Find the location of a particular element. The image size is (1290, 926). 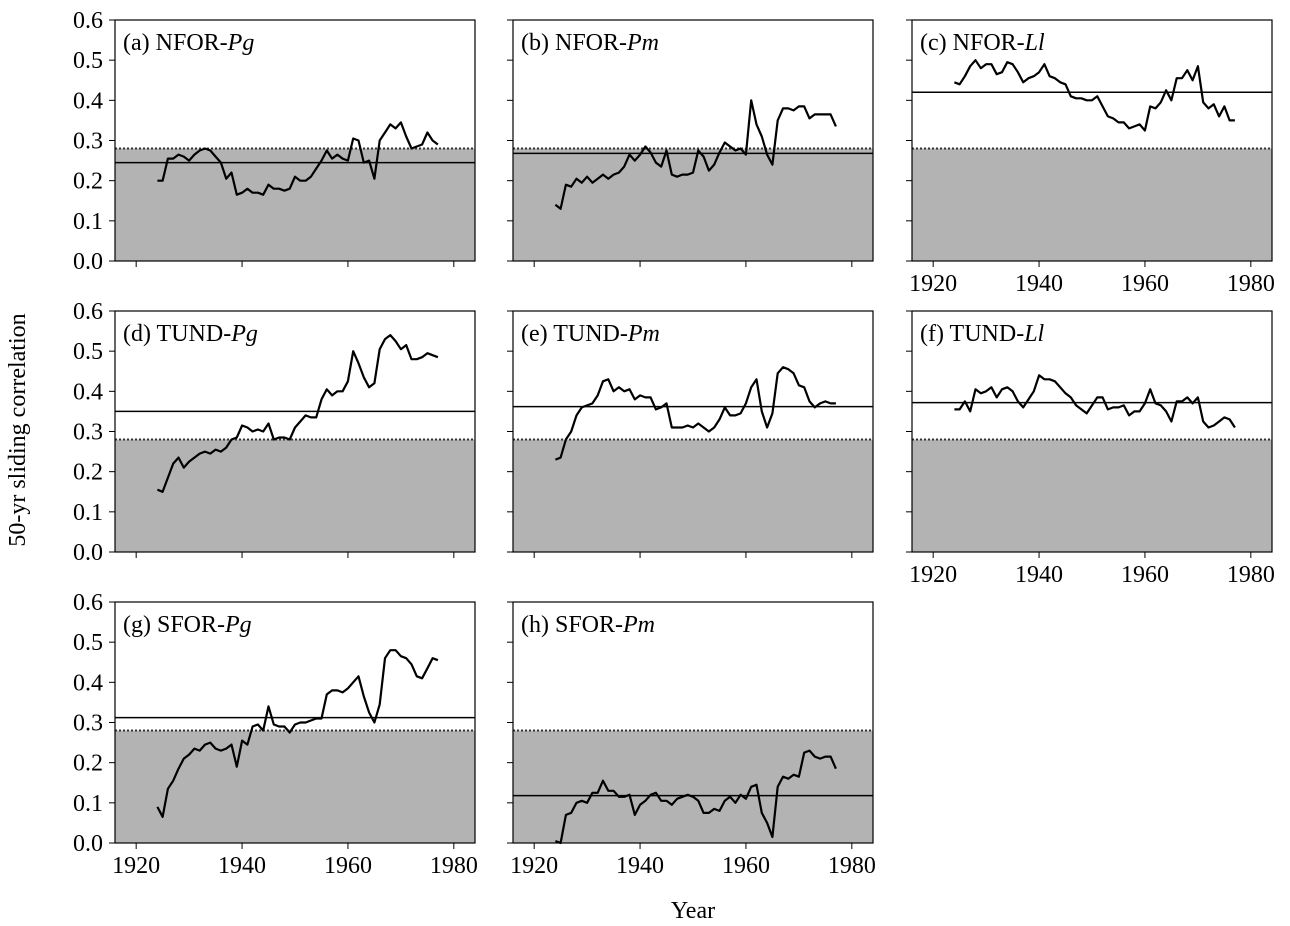

panel-title: (d) TUND-Pg is located at coordinates (190, 334).